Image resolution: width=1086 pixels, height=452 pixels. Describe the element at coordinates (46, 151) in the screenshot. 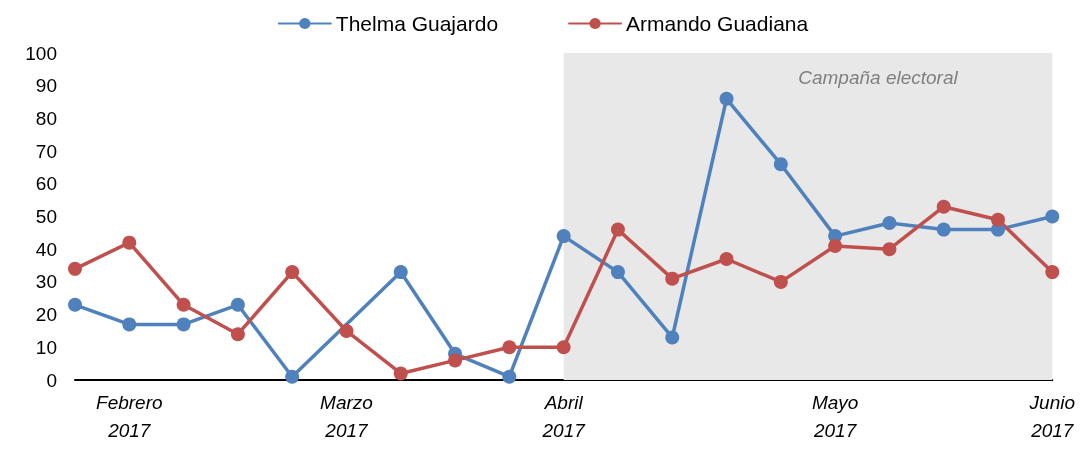

I see `y-tick-label: 70` at that location.